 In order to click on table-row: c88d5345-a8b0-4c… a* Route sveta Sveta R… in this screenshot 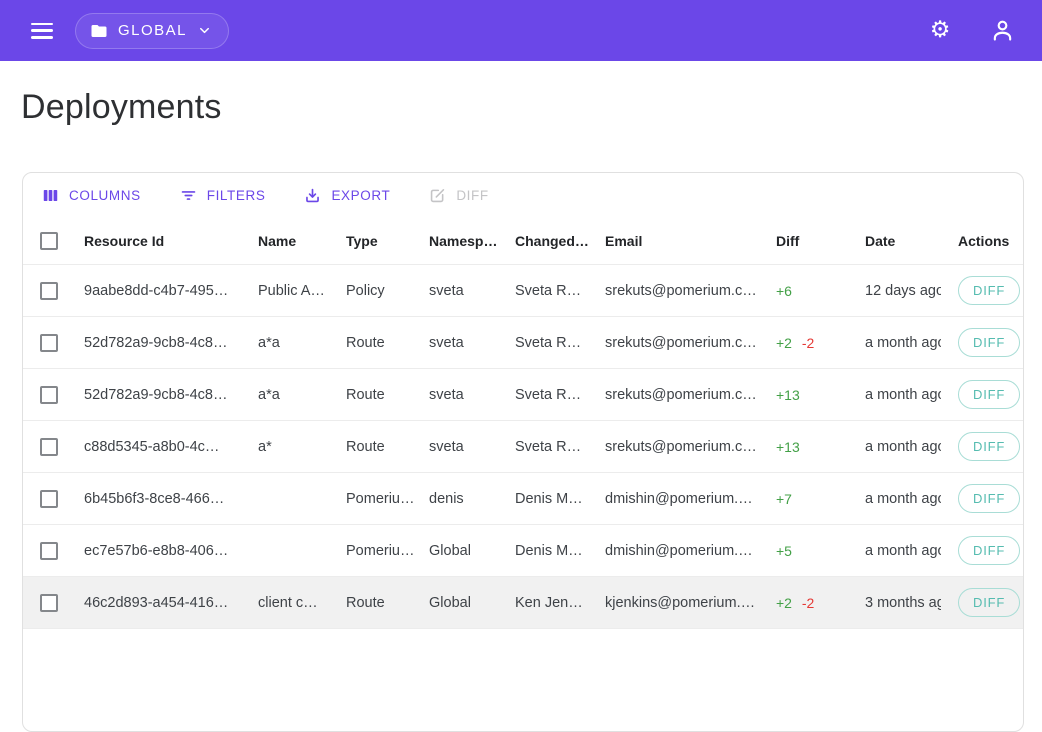, I will do `click(523, 446)`.